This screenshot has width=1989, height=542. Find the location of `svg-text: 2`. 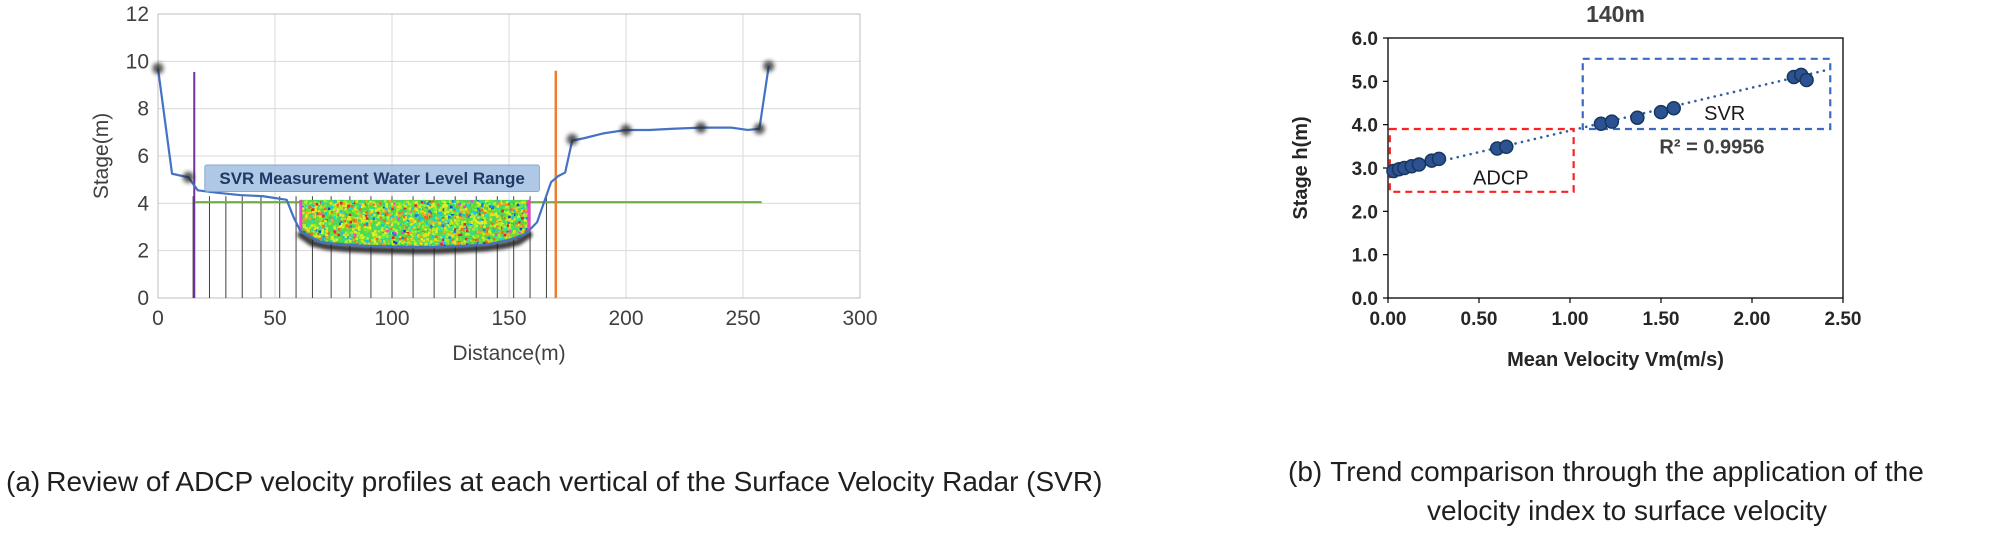

svg-text: 2 is located at coordinates (143, 251).